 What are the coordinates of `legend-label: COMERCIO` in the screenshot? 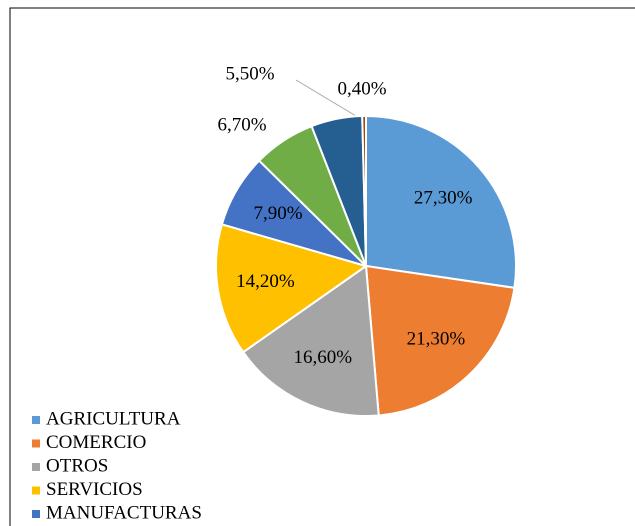 It's located at (96, 442).